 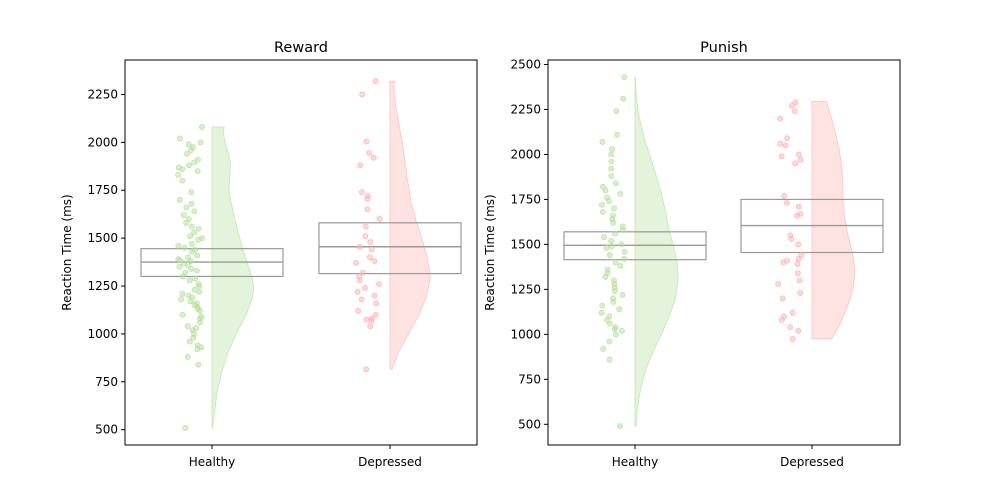 I want to click on y-tick-label: 2000, so click(x=102, y=142).